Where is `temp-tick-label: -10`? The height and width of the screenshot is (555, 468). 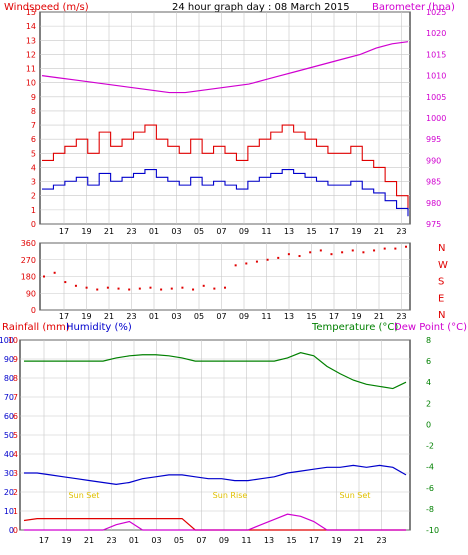
temp-tick-label: -10 is located at coordinates (432, 530).